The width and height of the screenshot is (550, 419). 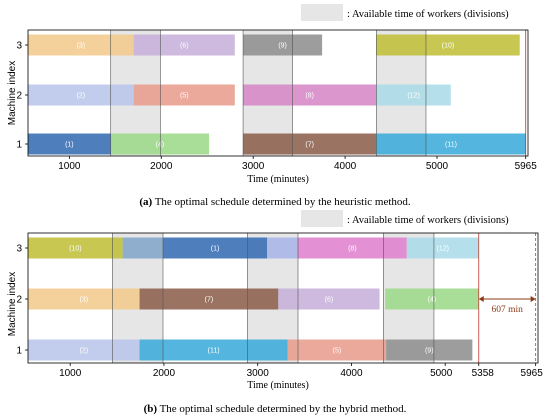 What do you see at coordinates (437, 166) in the screenshot?
I see `x-tick-label-a-5: 5000` at bounding box center [437, 166].